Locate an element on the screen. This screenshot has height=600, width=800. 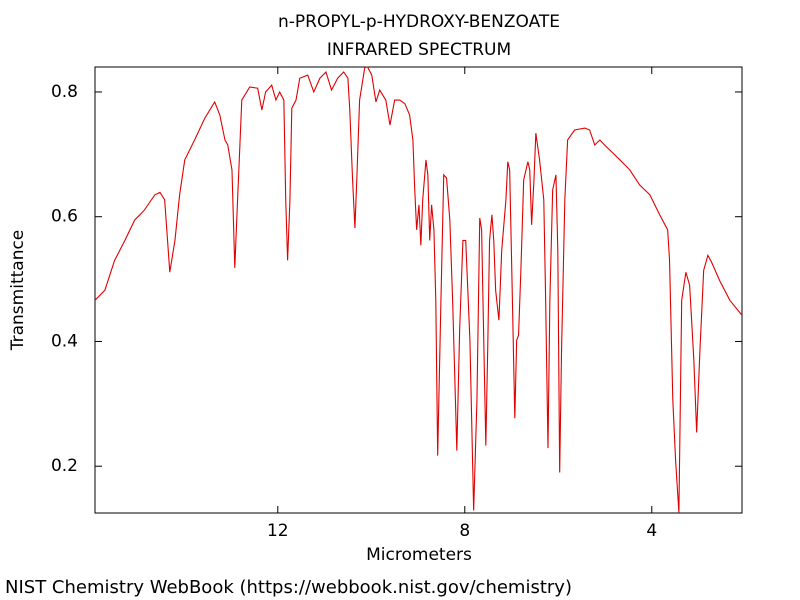
chart-title: n-PROPYL-p-HYDROXY-BENZOATE is located at coordinates (419, 22).